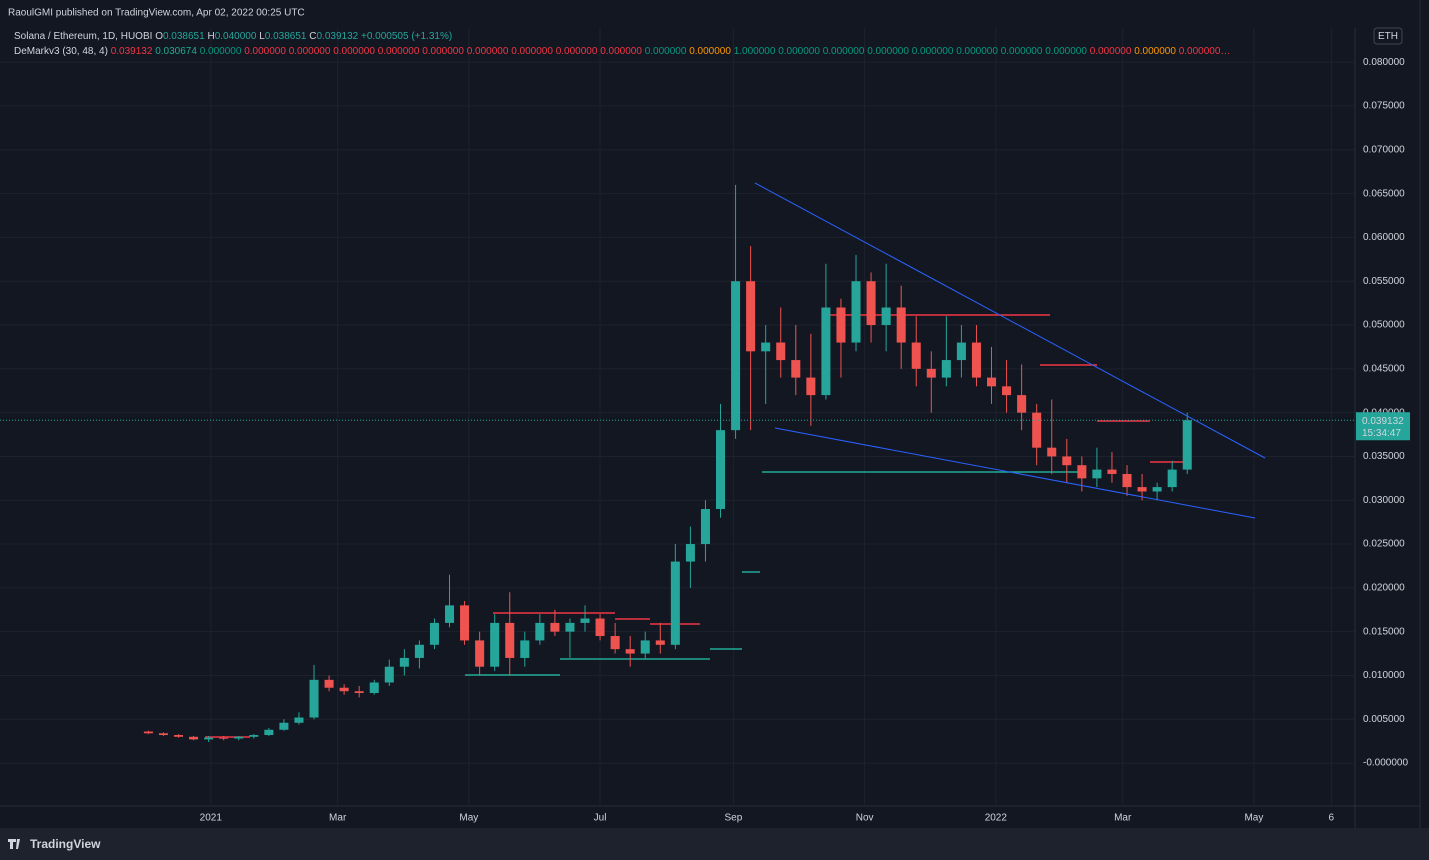 This screenshot has height=860, width=1429. What do you see at coordinates (1384, 500) in the screenshot?
I see `y-tick-label: 0.030000` at bounding box center [1384, 500].